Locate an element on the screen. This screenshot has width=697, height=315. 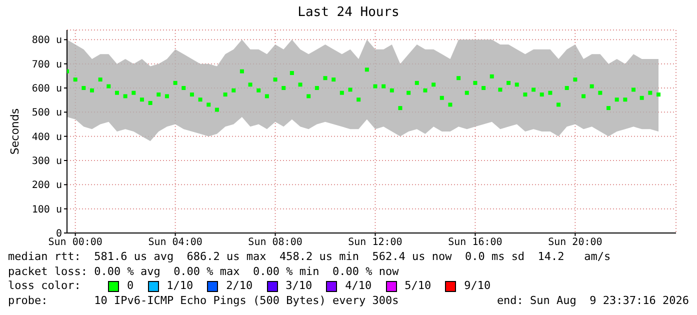
y-tick-label: 800 u is located at coordinates (47, 40).